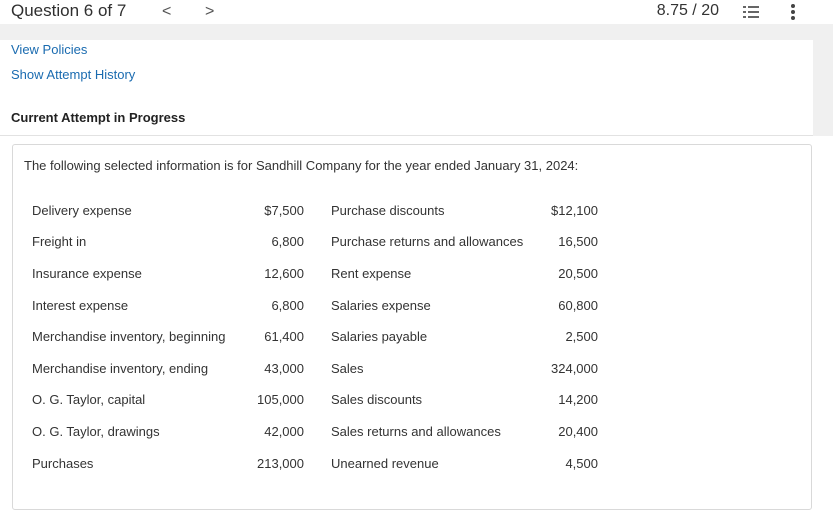  I want to click on score-display: 8.75 / 20, so click(687, 10).